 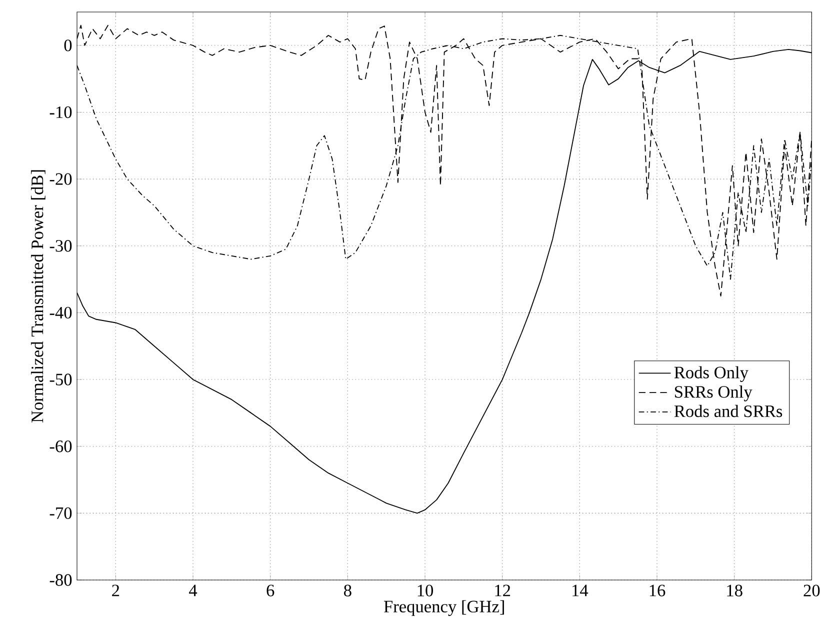 I want to click on x-tick-label: 2, so click(x=116, y=590).